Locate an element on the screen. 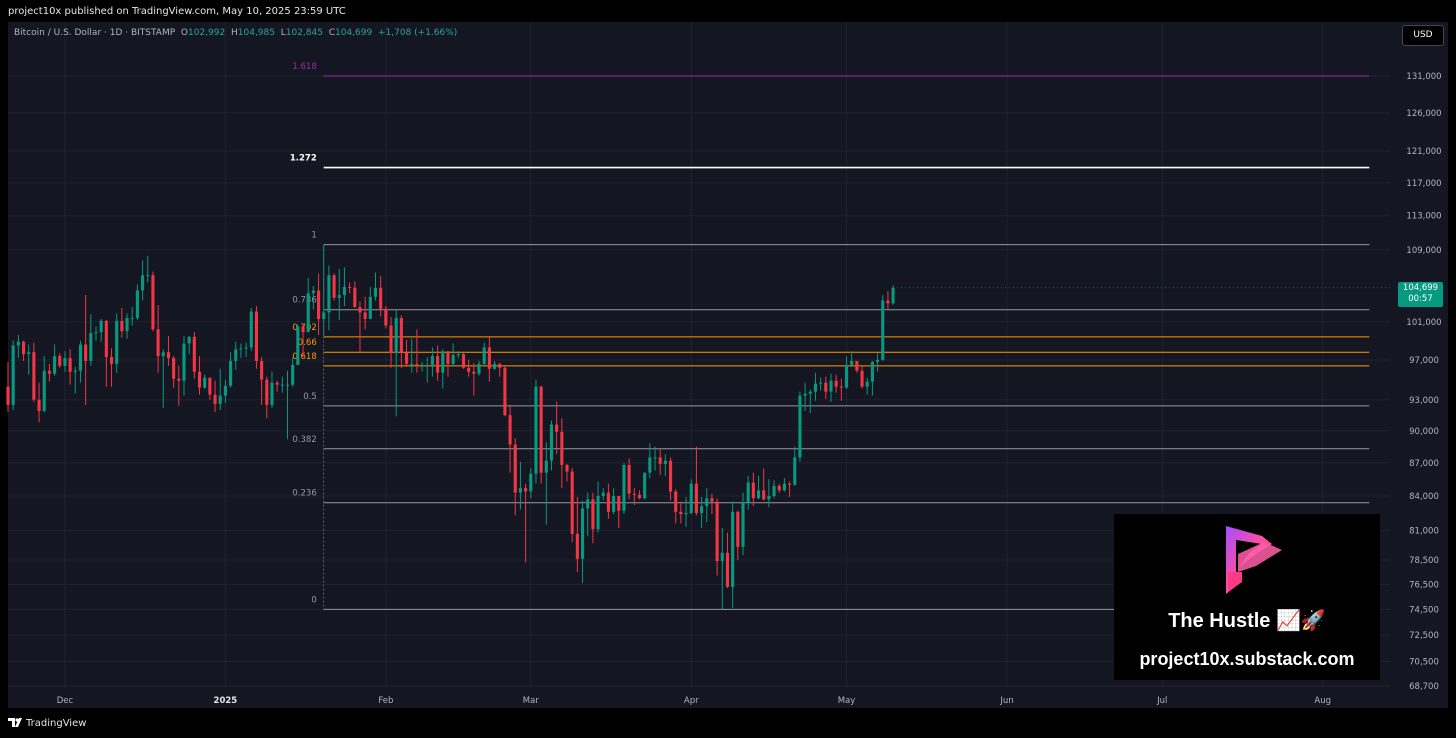 This screenshot has height=738, width=1456. symbol-name: Bitcoin / U.S. Dollar · 1D · BITSTAMP is located at coordinates (95, 33).